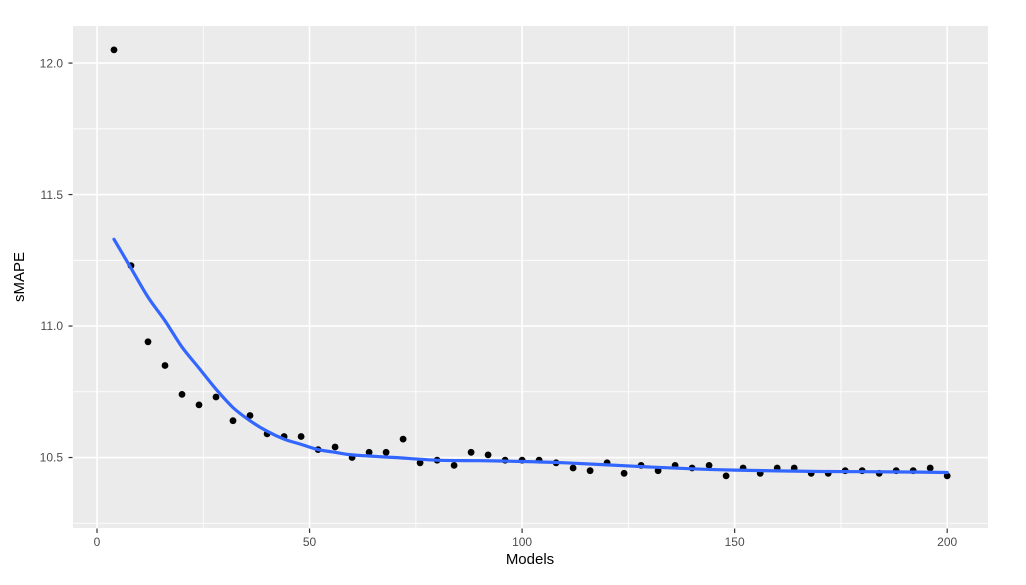 Image resolution: width=1026 pixels, height=585 pixels. I want to click on y-tick-label: 12.0, so click(52, 63).